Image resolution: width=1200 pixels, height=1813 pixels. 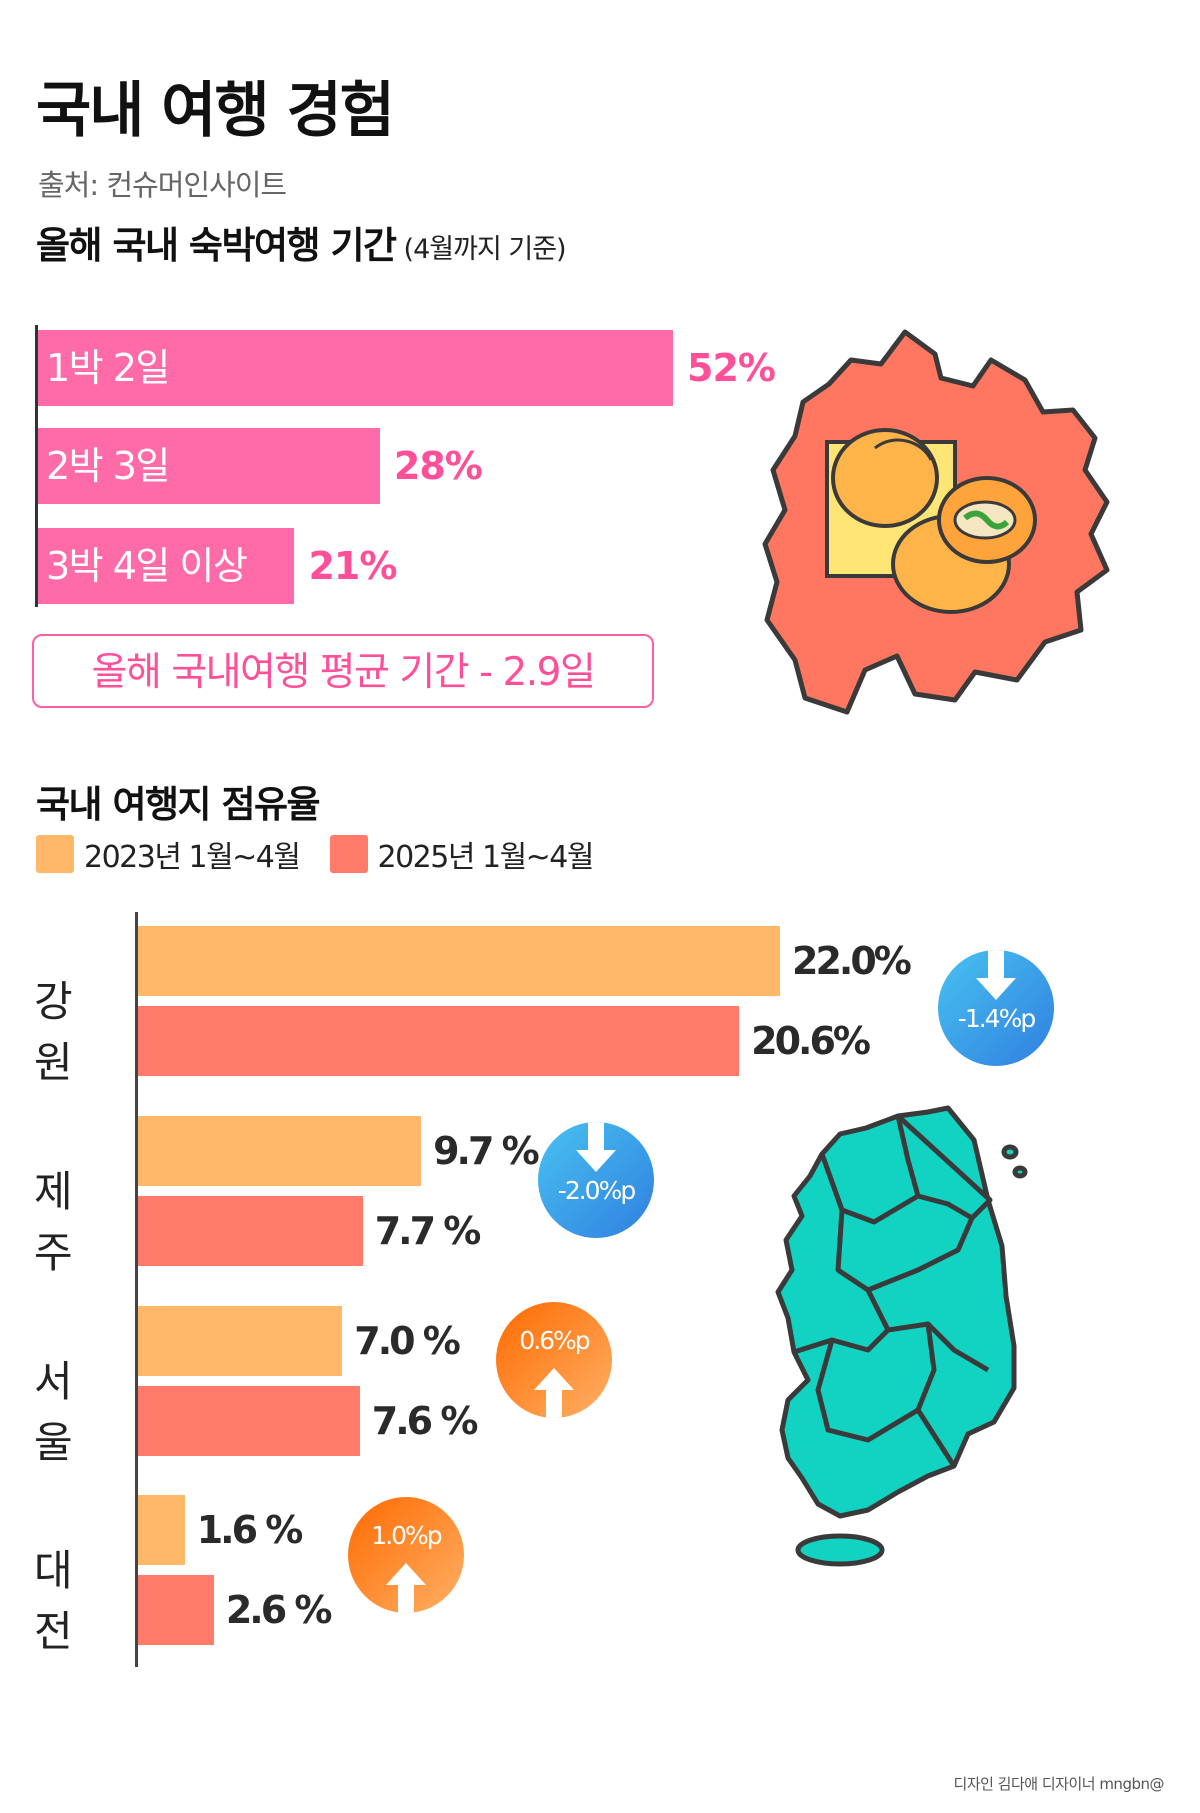 I want to click on change-badge: -1.4%p, so click(x=996, y=1008).